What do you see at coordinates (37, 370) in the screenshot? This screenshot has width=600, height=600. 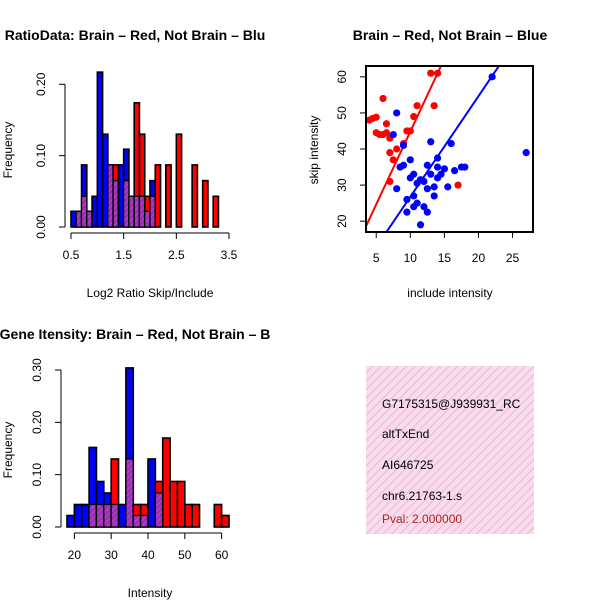 I see `intensity-y-tick-label: 0.30` at bounding box center [37, 370].